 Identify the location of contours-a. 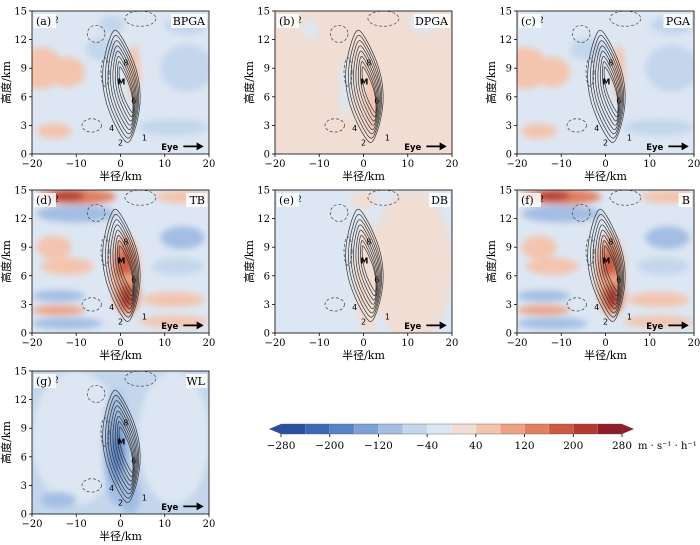
(119, 77).